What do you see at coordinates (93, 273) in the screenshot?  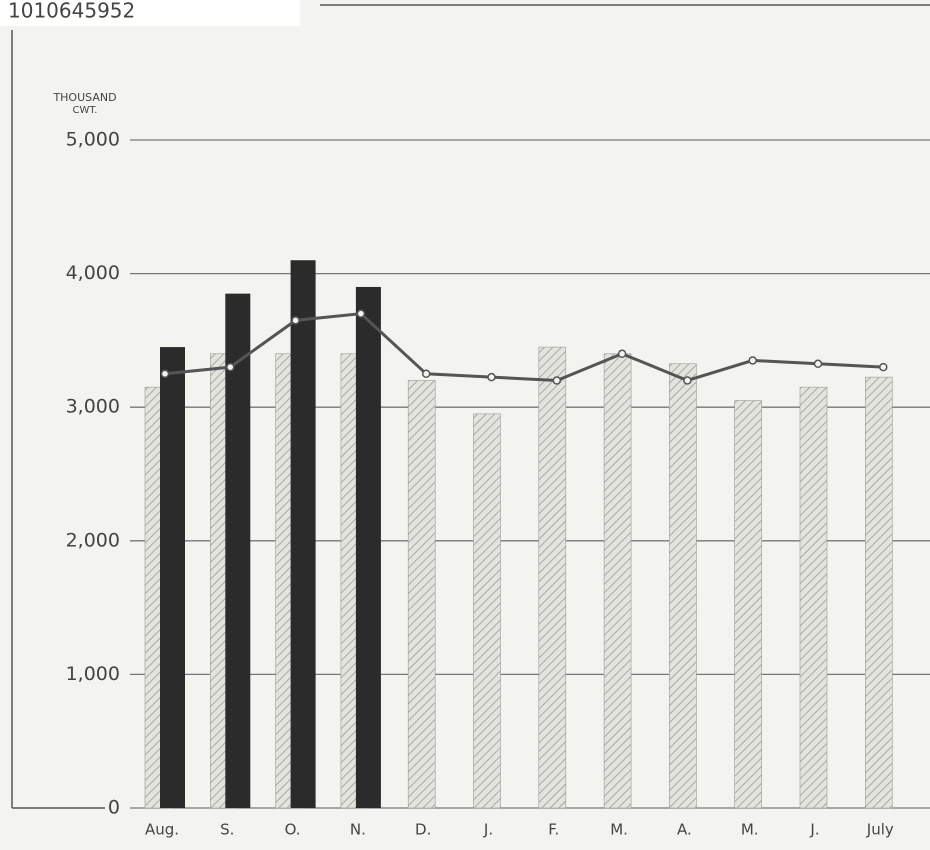 I see `y-tick-label: 4,000` at bounding box center [93, 273].